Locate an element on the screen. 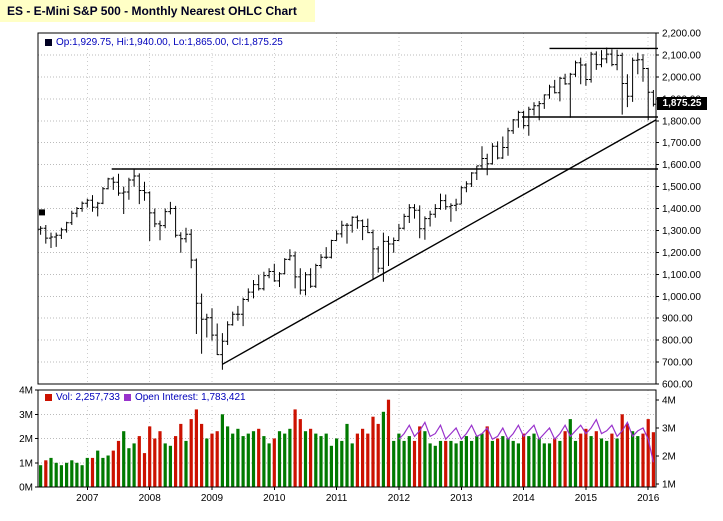 The image size is (723, 521). svg-text: 2008 is located at coordinates (150, 498).